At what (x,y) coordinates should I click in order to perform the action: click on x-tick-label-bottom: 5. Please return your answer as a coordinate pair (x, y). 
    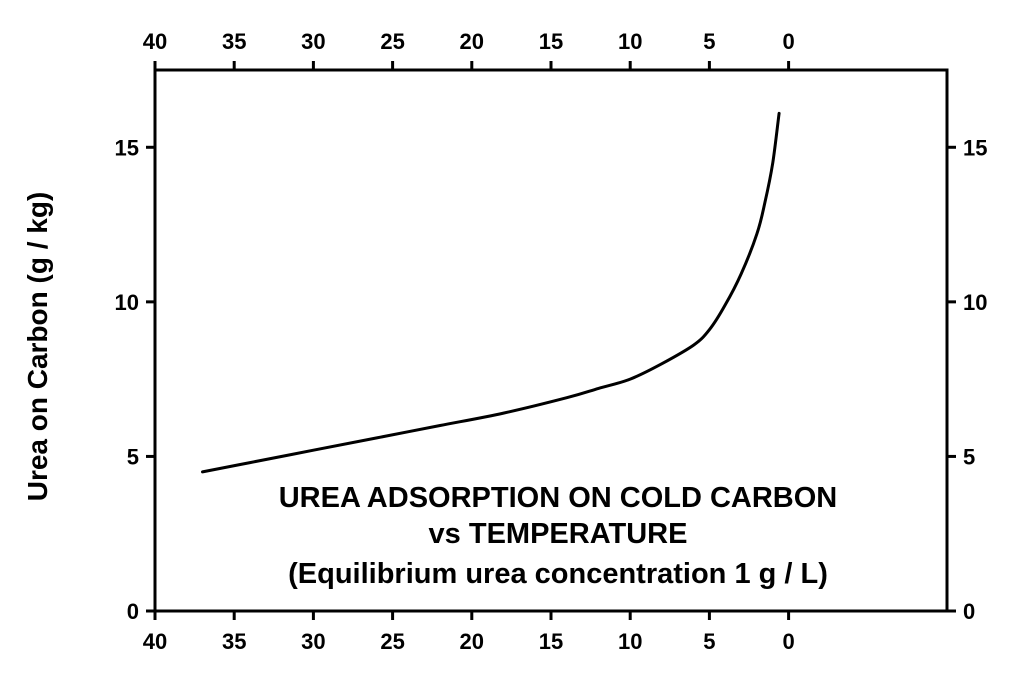
    Looking at the image, I should click on (709, 641).